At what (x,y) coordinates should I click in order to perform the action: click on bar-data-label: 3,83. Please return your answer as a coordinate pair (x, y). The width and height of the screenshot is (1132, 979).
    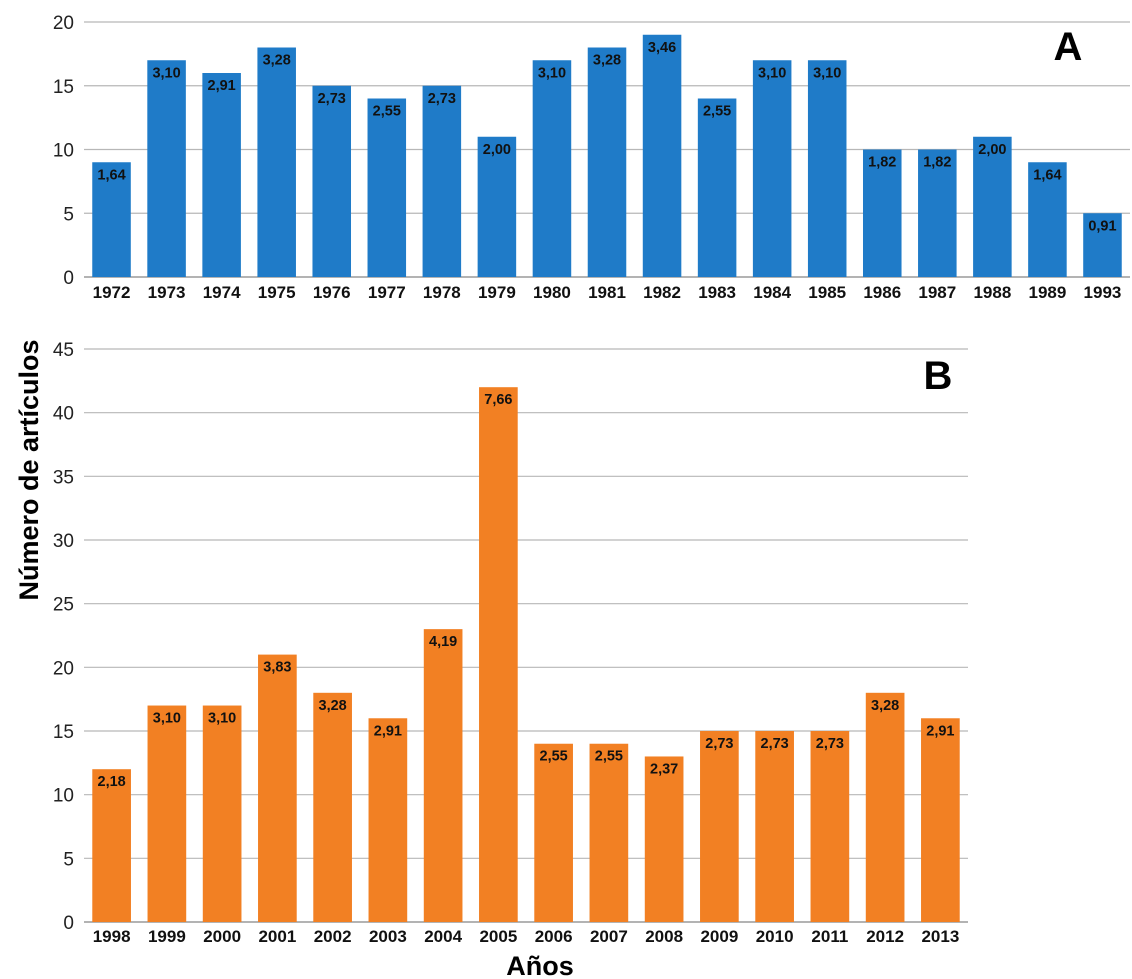
    Looking at the image, I should click on (277, 668).